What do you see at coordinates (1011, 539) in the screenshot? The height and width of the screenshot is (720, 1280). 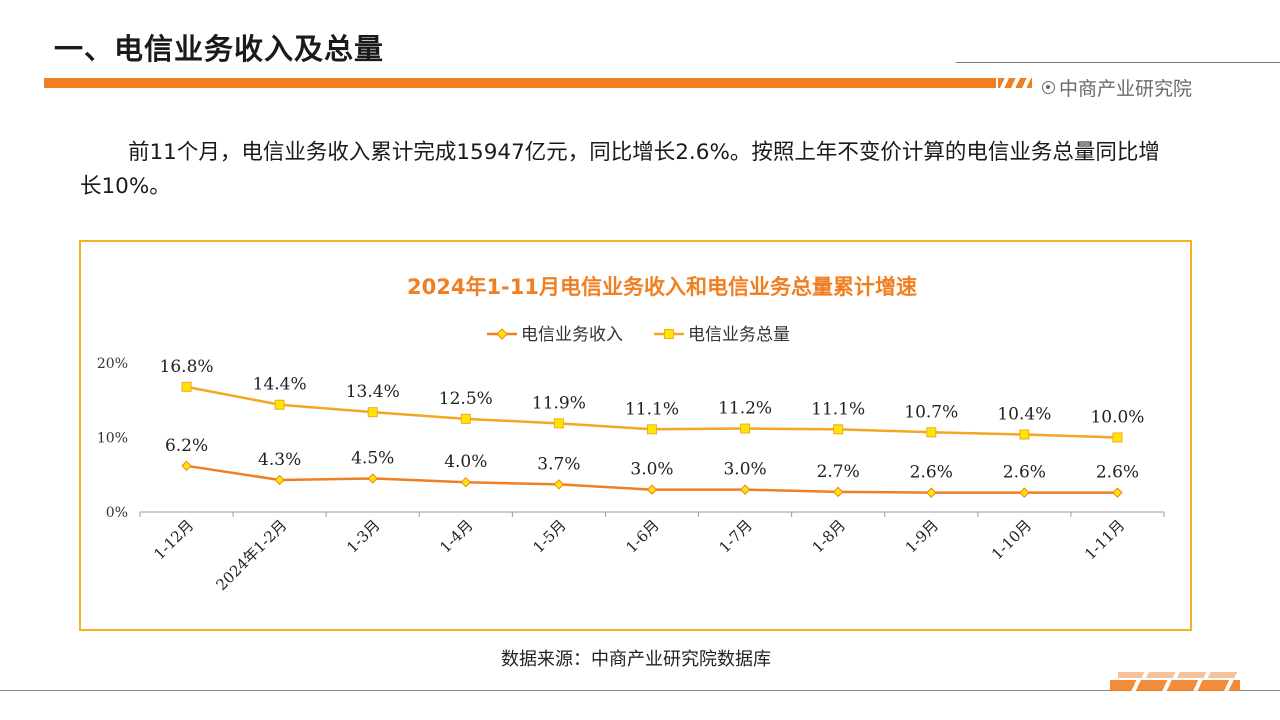 I see `x-tick-label: 1-10月` at bounding box center [1011, 539].